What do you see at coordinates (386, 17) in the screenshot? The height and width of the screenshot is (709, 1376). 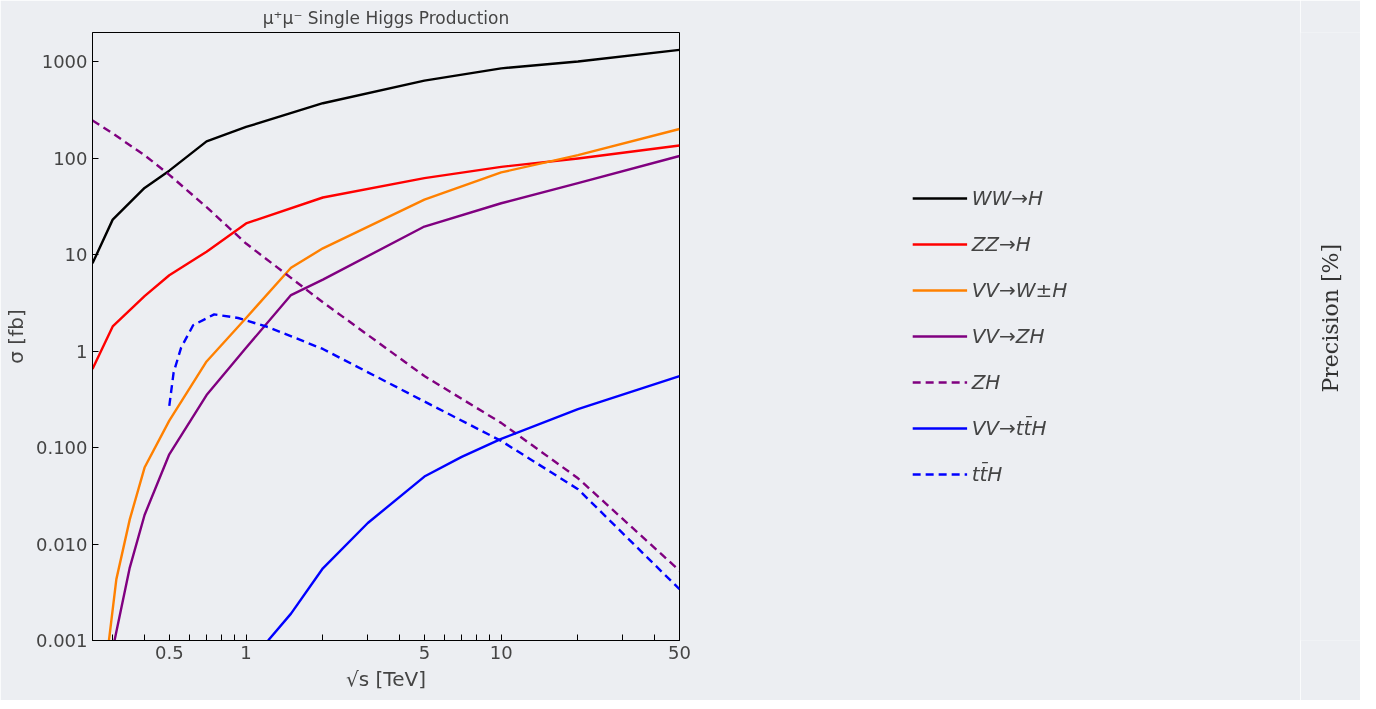 I see `chart-title: μ⁺μ⁻ Single Higgs Production` at bounding box center [386, 17].